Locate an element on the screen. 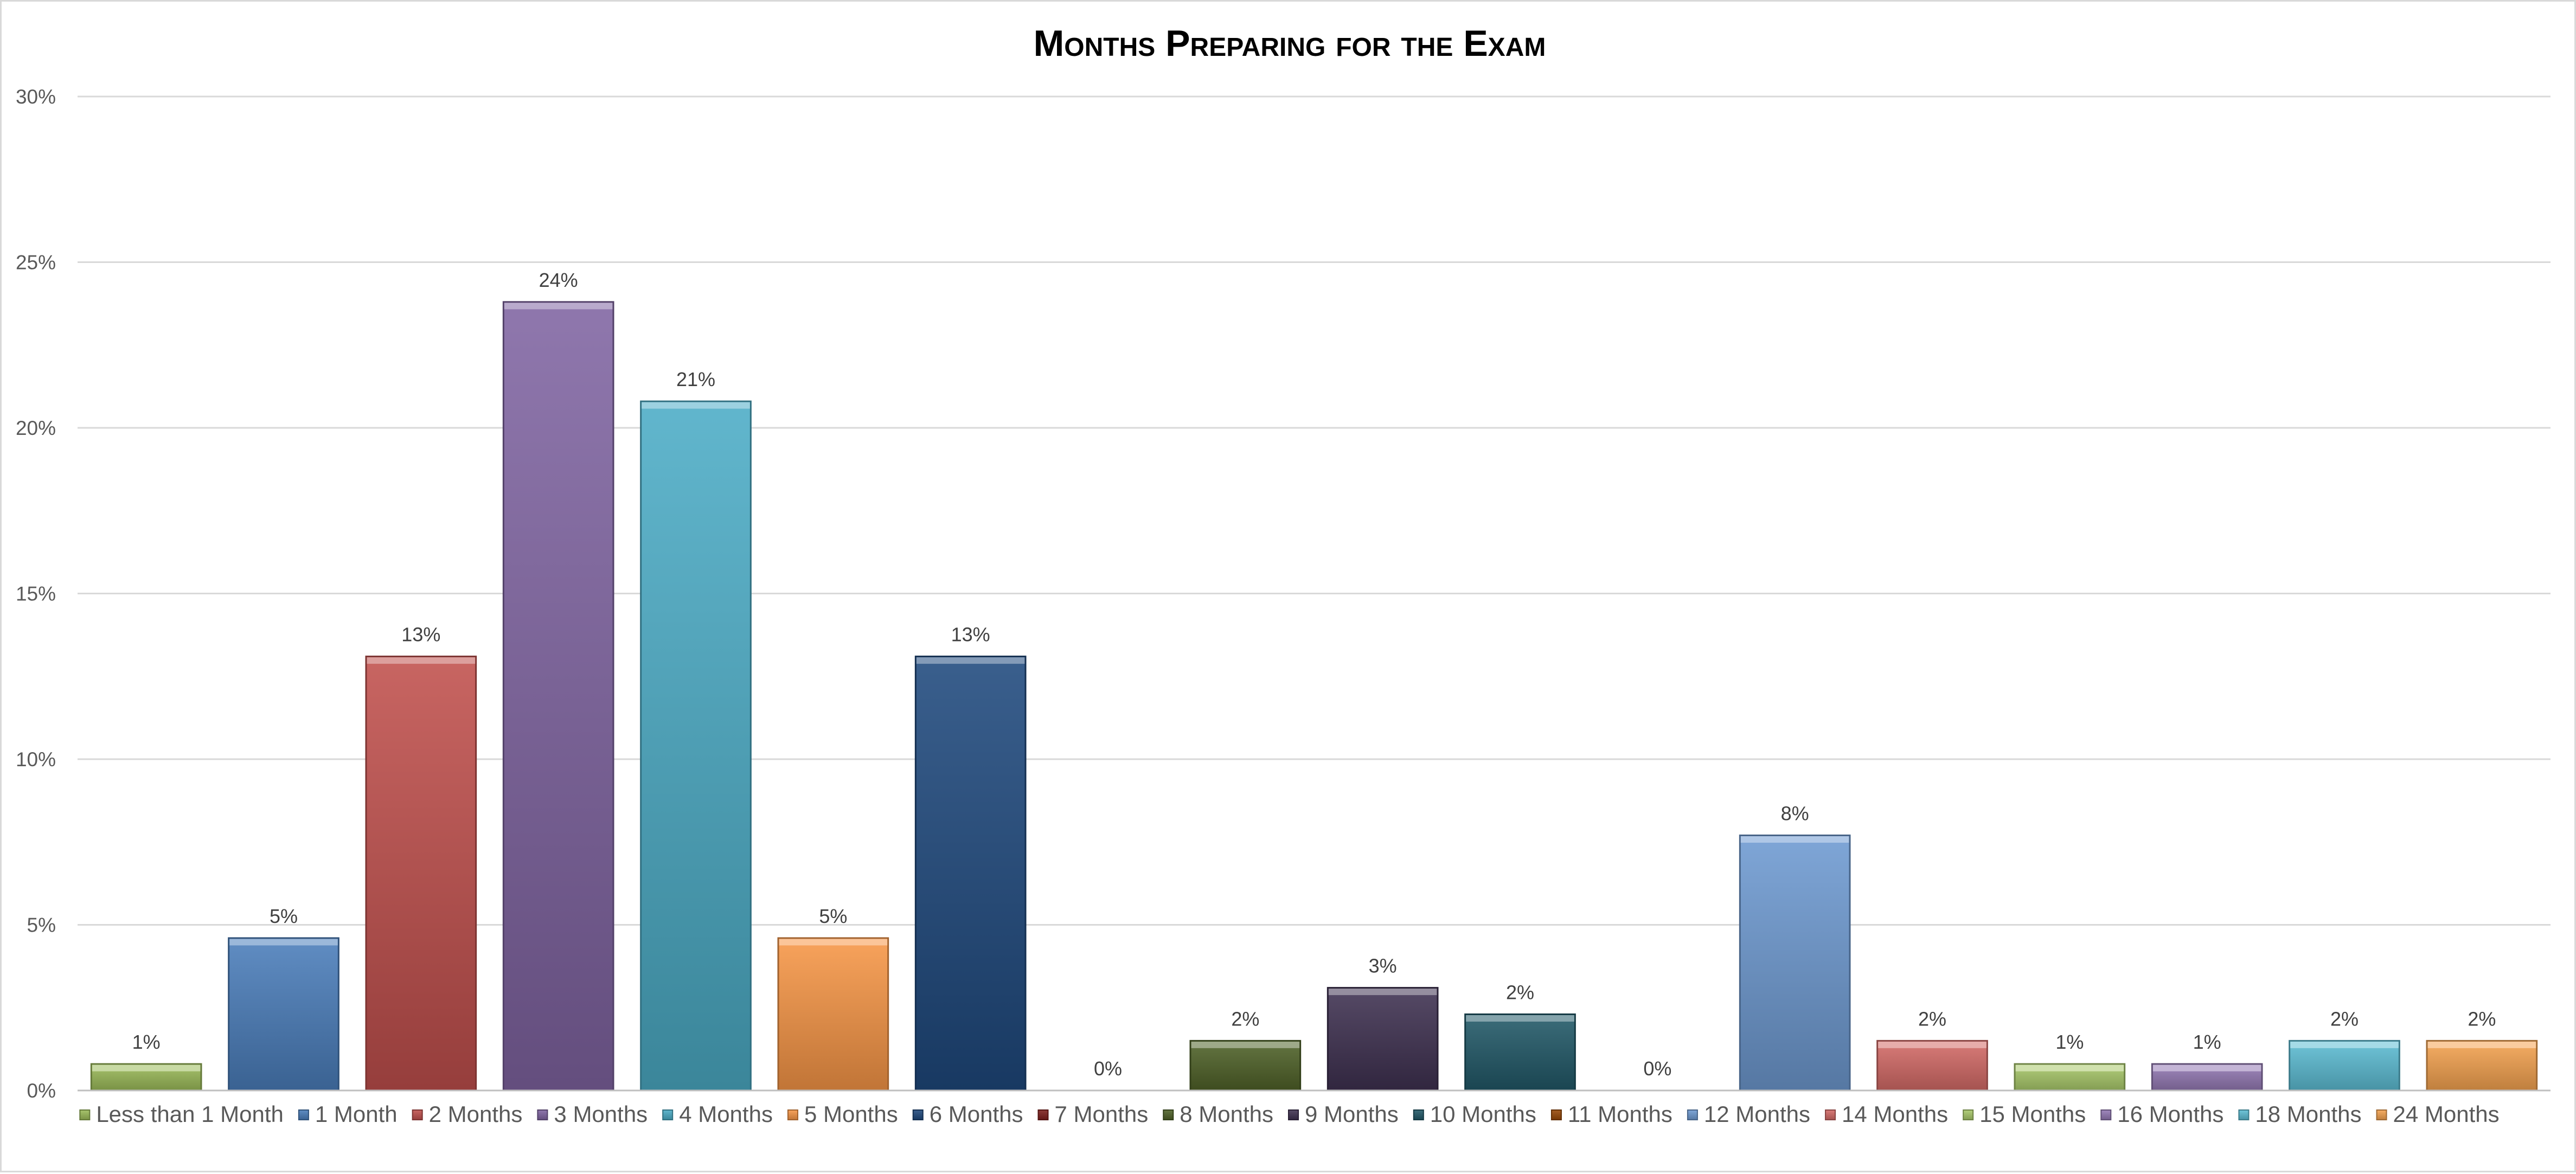 This screenshot has height=1174, width=2576. legend-label: 24 Months is located at coordinates (2446, 1114).